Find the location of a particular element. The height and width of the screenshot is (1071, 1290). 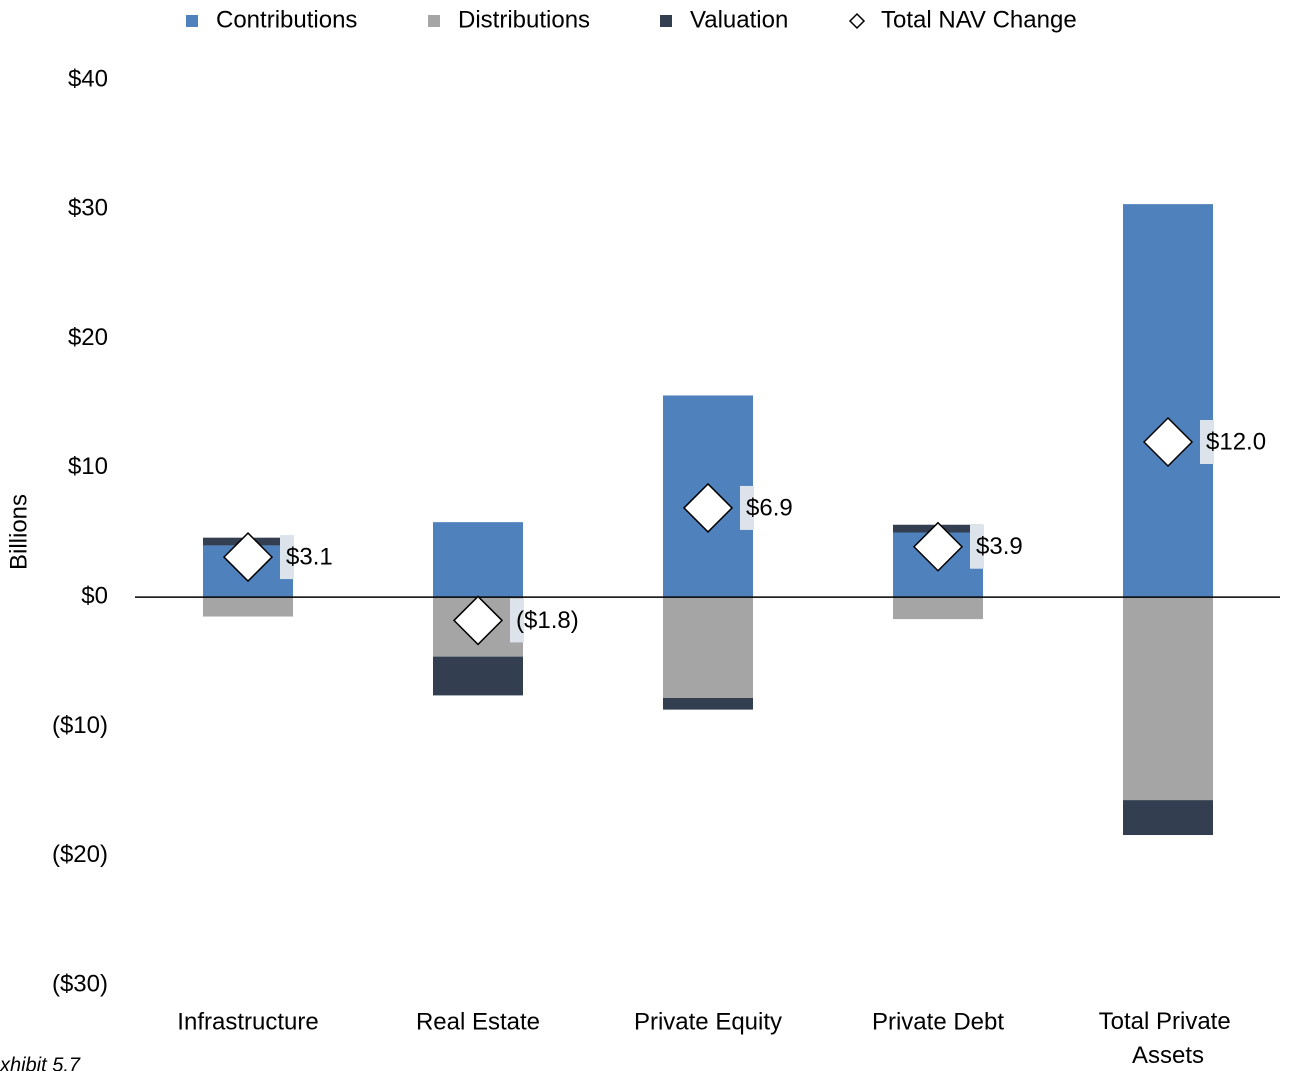

y-tick-label: $30 is located at coordinates (88, 208).